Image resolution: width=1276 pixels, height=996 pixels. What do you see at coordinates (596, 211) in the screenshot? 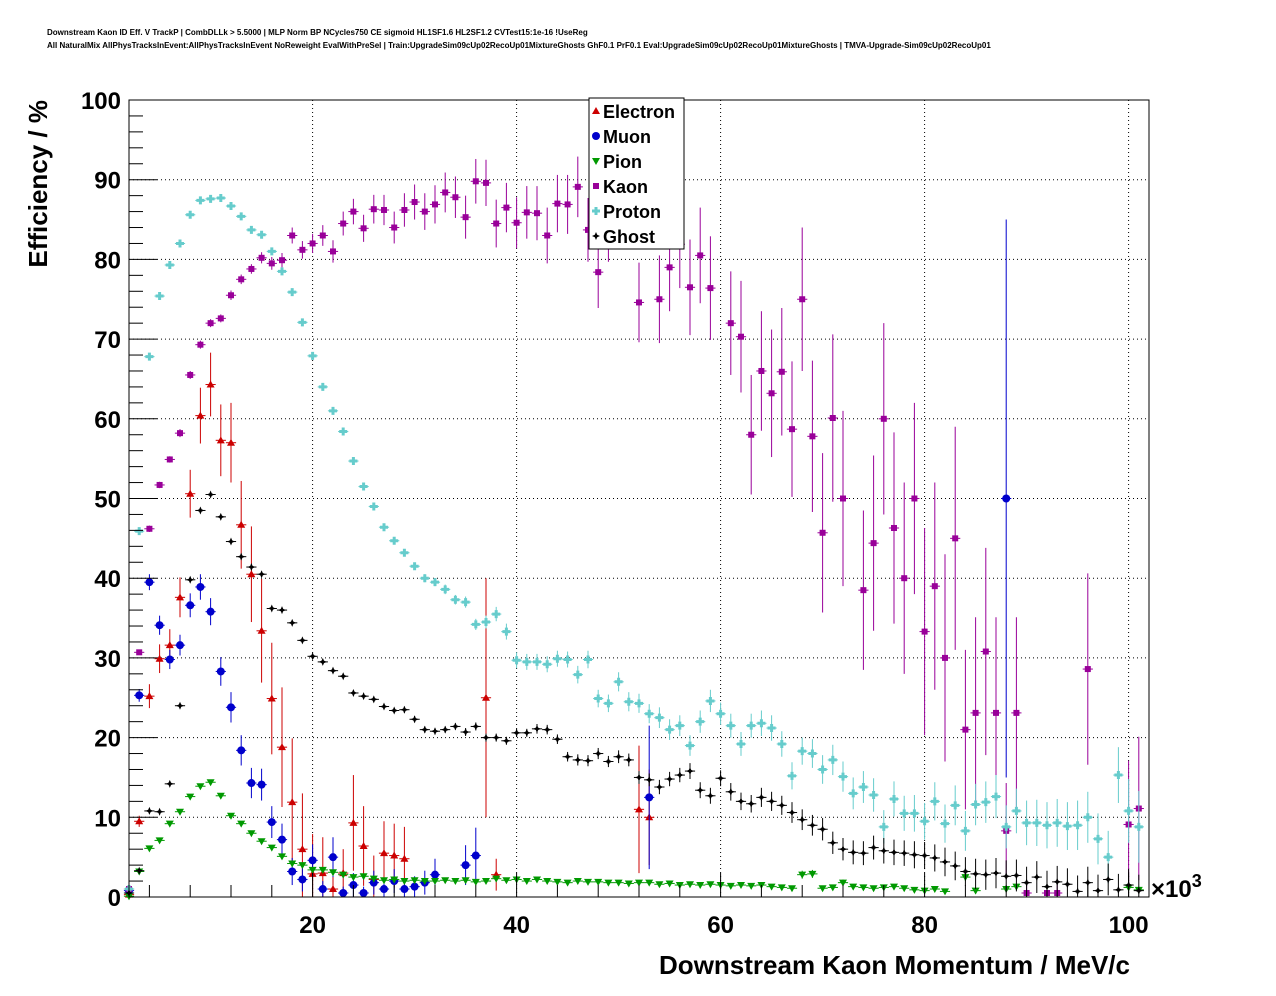
I see `legend-marker-proton` at bounding box center [596, 211].